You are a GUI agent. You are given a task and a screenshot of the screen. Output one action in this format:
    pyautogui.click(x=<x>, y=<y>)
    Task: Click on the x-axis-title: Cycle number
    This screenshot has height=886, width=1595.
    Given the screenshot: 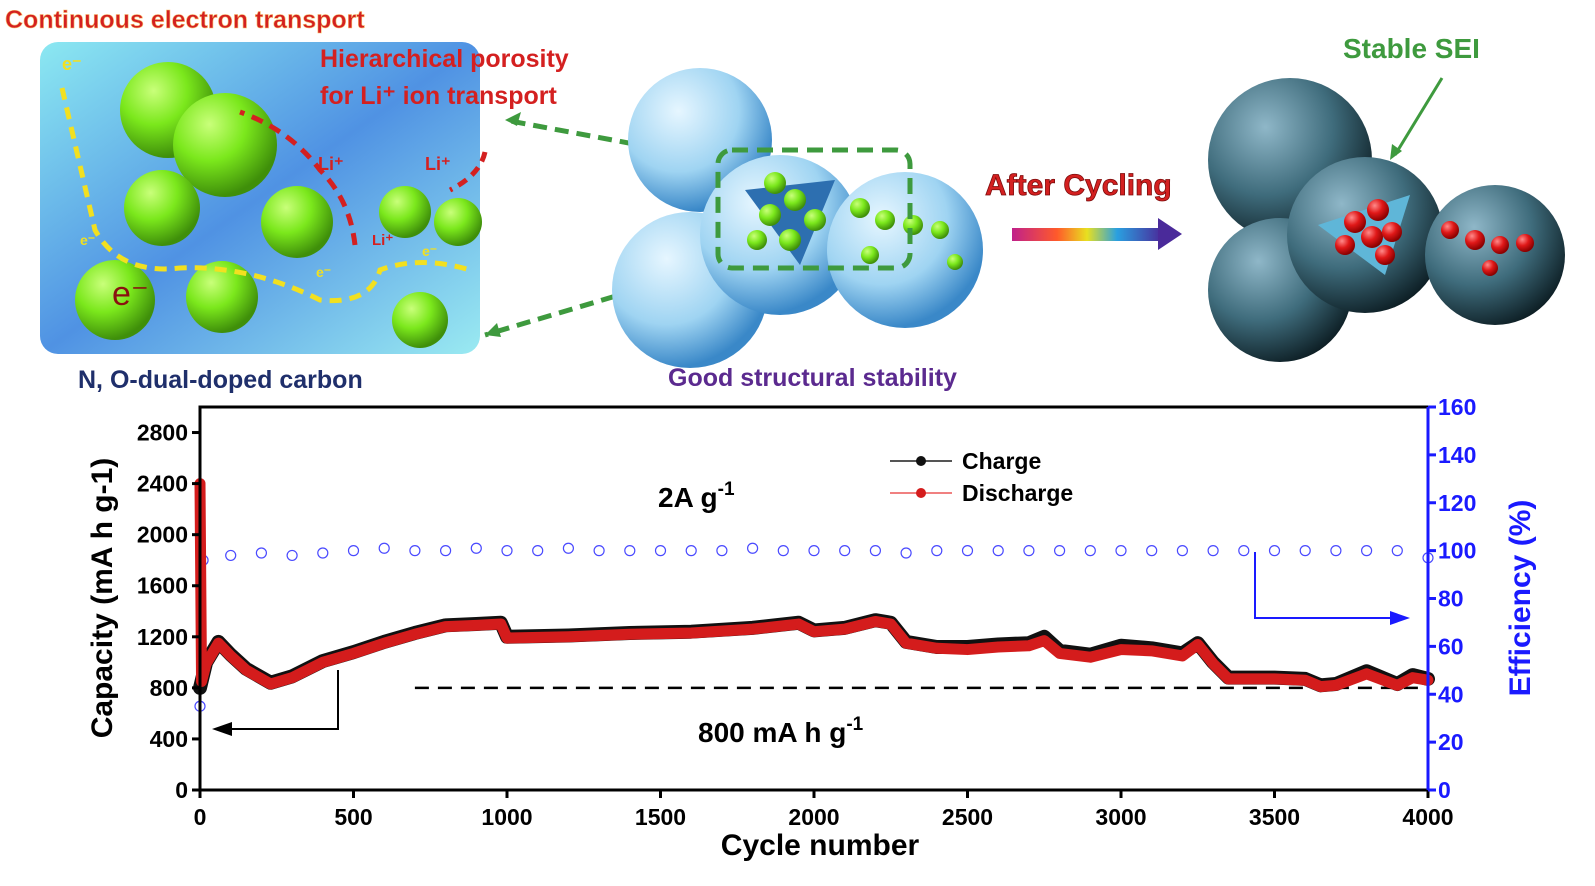 What is the action you would take?
    pyautogui.click(x=820, y=845)
    